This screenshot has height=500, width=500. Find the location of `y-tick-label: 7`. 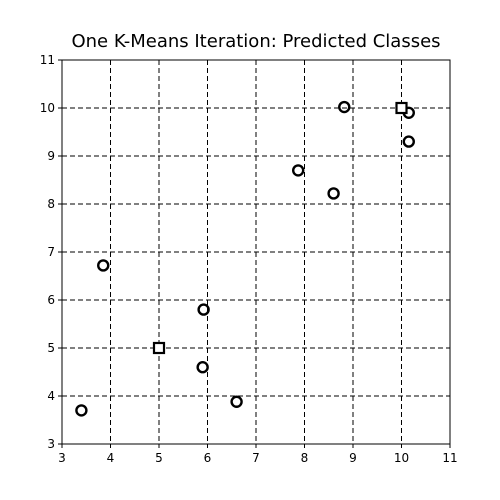

y-tick-label: 7 is located at coordinates (51, 252).